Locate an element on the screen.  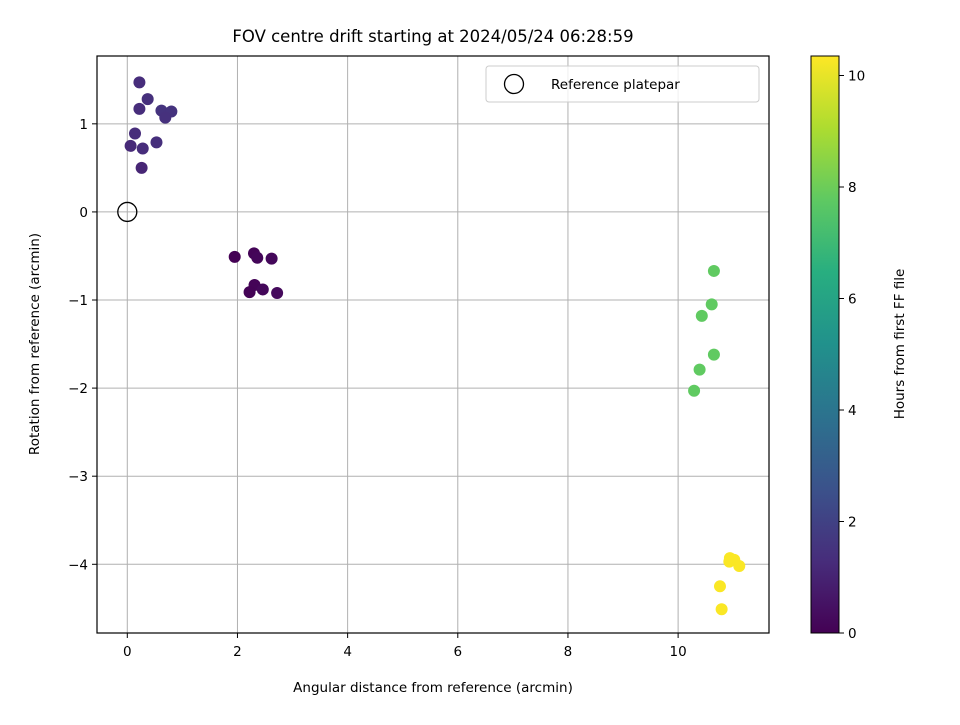
x-tick-label: 4 is located at coordinates (347, 652).